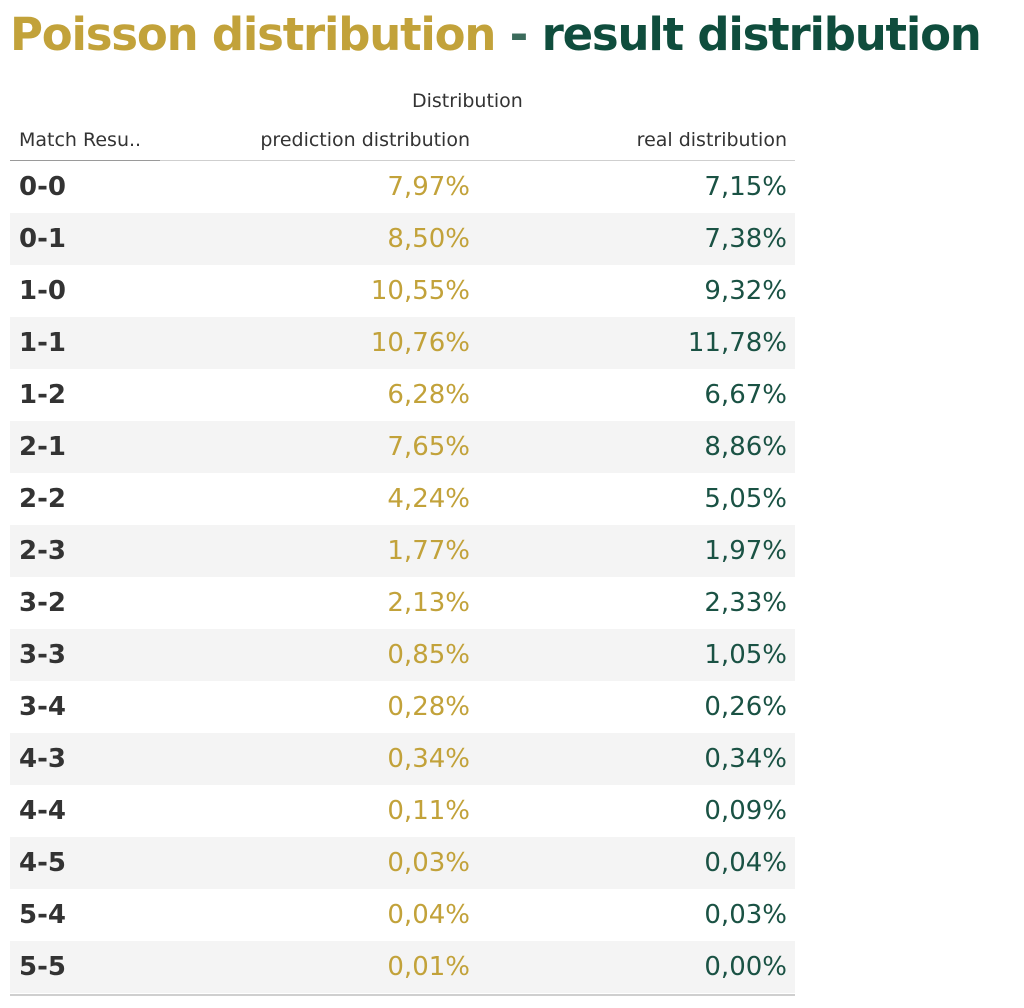 This screenshot has width=1024, height=1008. I want to click on match-result-cell: 4-4, so click(42, 811).